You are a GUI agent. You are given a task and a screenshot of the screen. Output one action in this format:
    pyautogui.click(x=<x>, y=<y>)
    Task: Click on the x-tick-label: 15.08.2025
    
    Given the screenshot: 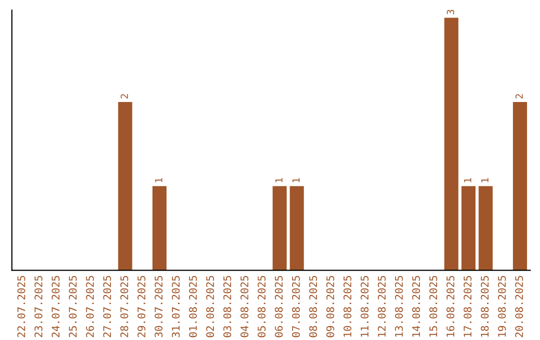 What is the action you would take?
    pyautogui.click(x=433, y=306)
    